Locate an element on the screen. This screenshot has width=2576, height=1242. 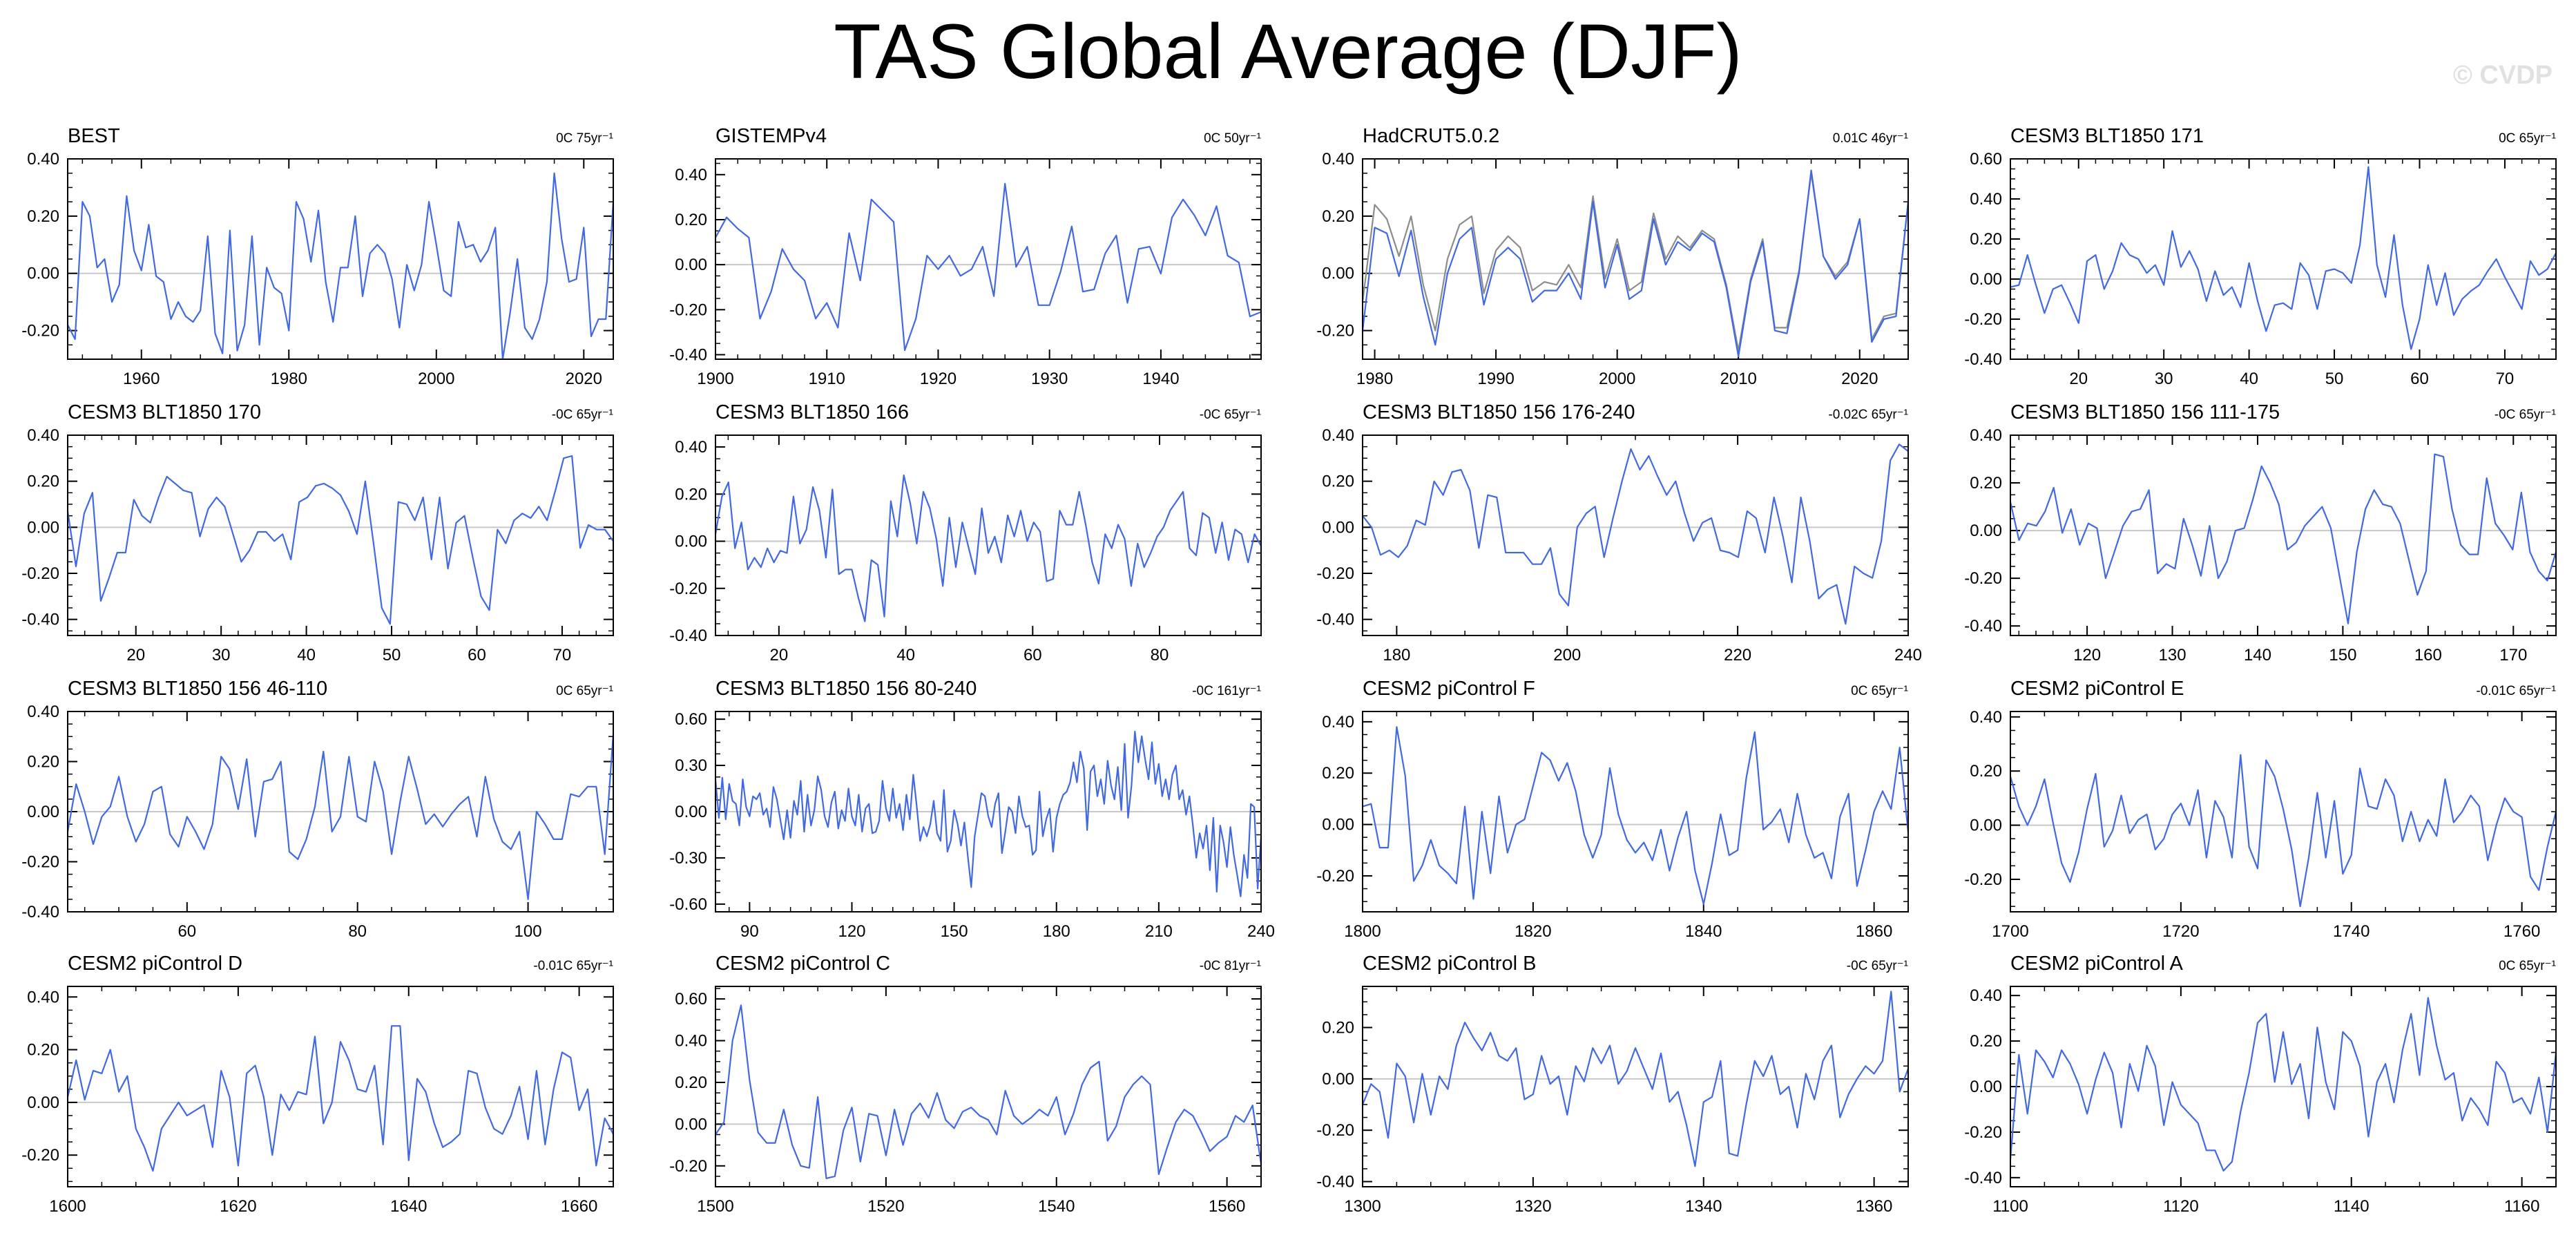
trend-label: -0.01C 65yr⁻¹ is located at coordinates (573, 966).